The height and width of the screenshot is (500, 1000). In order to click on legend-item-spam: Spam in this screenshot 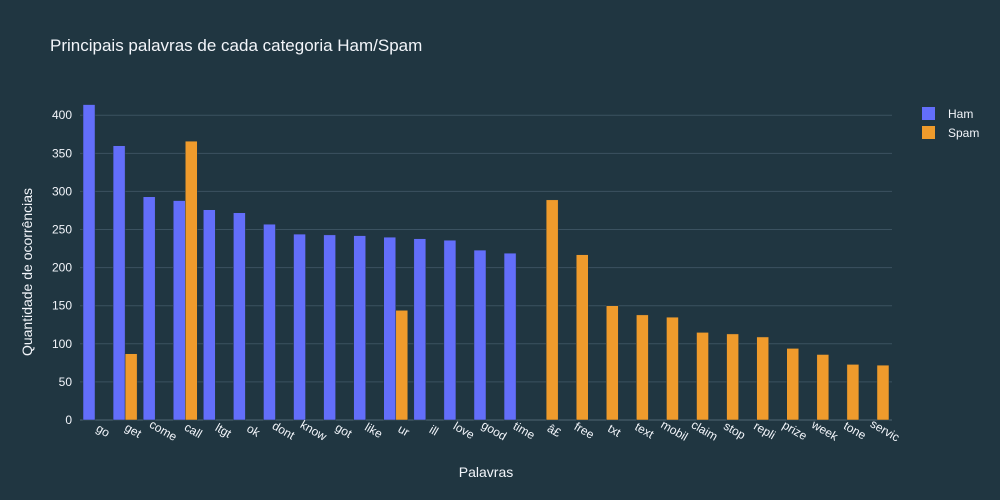, I will do `click(950, 133)`.